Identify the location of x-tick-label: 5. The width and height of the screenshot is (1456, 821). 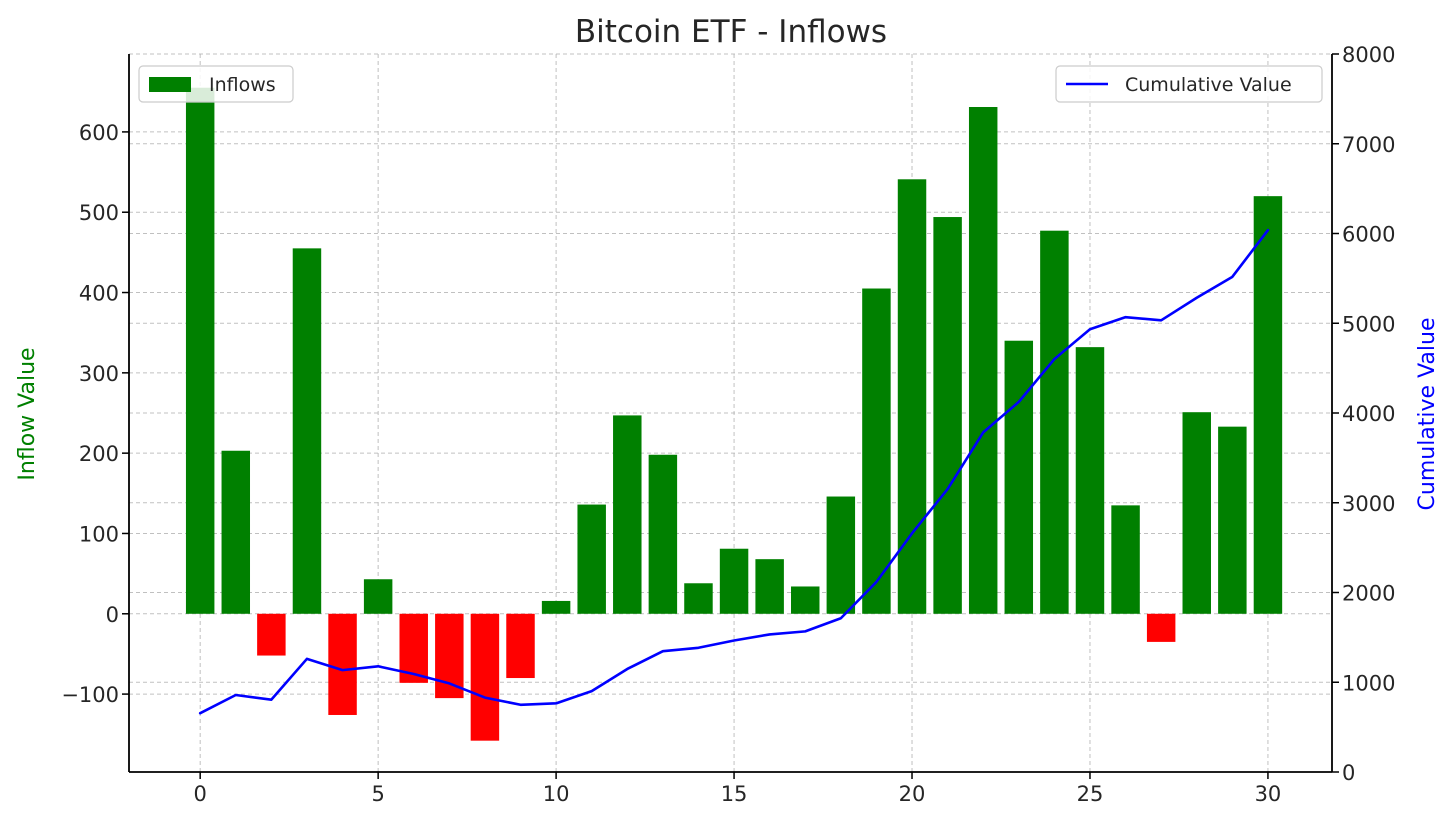
(377, 794).